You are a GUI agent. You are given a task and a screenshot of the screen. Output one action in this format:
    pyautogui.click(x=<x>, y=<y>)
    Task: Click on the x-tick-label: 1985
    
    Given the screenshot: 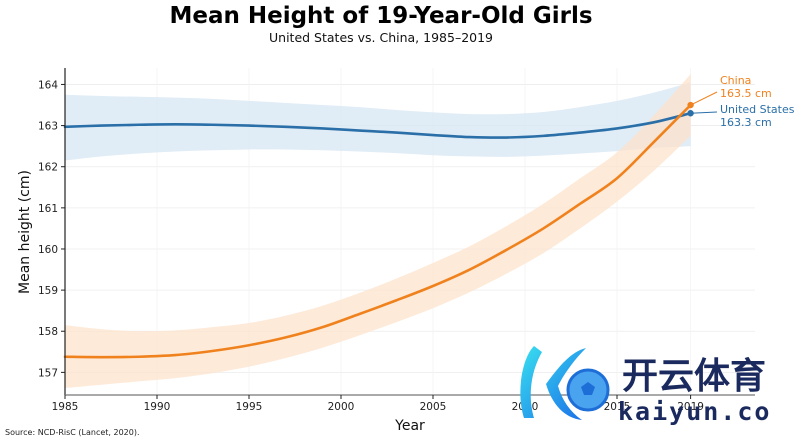 What is the action you would take?
    pyautogui.click(x=65, y=407)
    